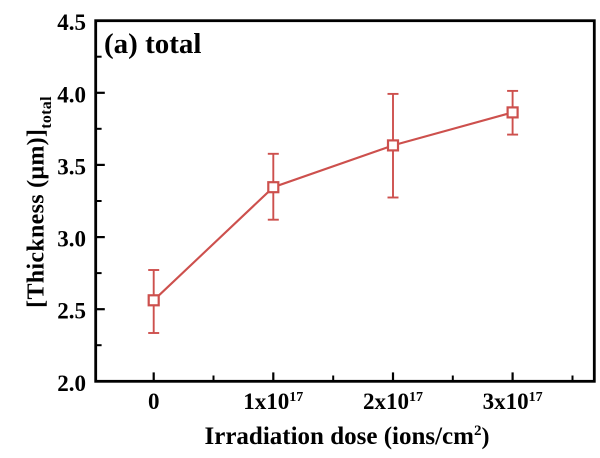  I want to click on svg-text: Irradiation dose (ions/cm2), so click(347, 436).